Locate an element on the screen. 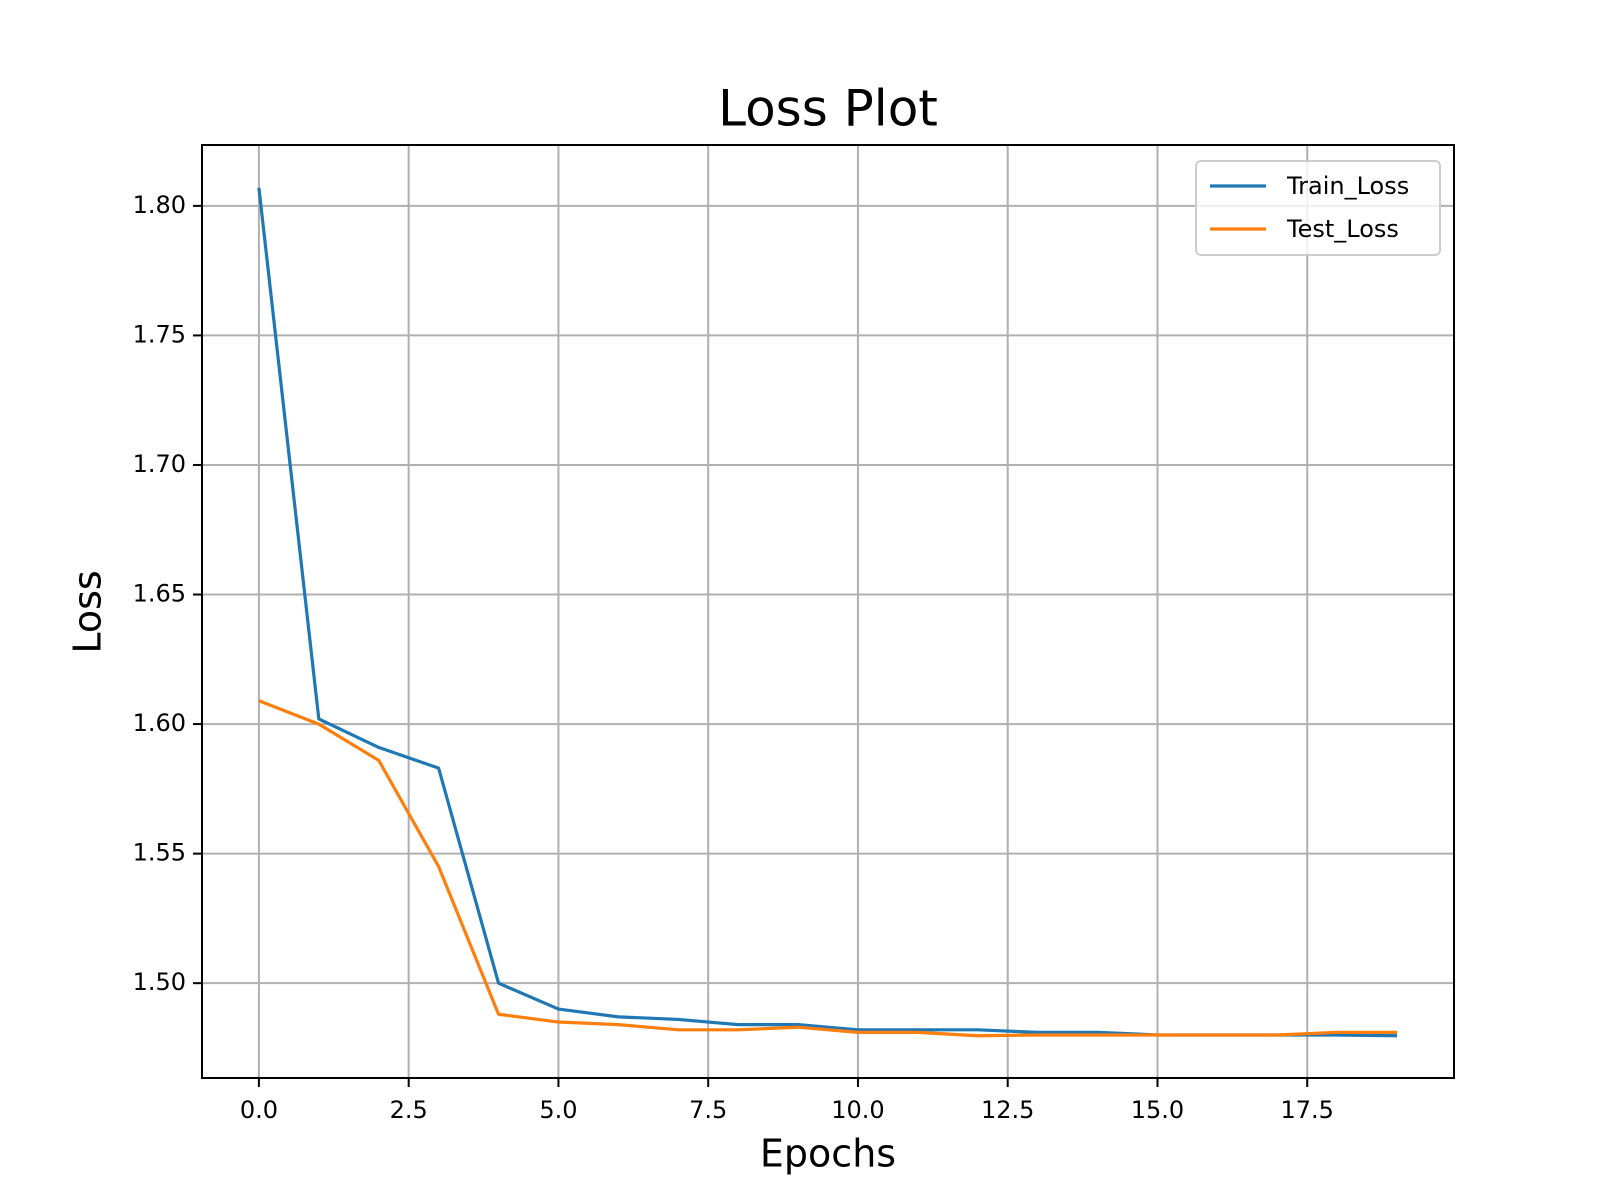 This screenshot has width=1600, height=1200. y-tick-label: 1.80 is located at coordinates (159, 205).